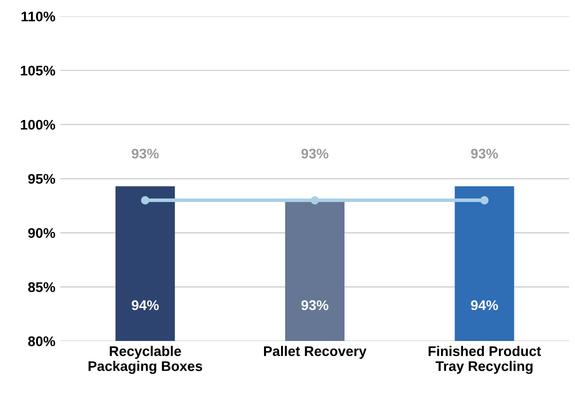  What do you see at coordinates (42, 287) in the screenshot?
I see `y-tick-label: 85%` at bounding box center [42, 287].